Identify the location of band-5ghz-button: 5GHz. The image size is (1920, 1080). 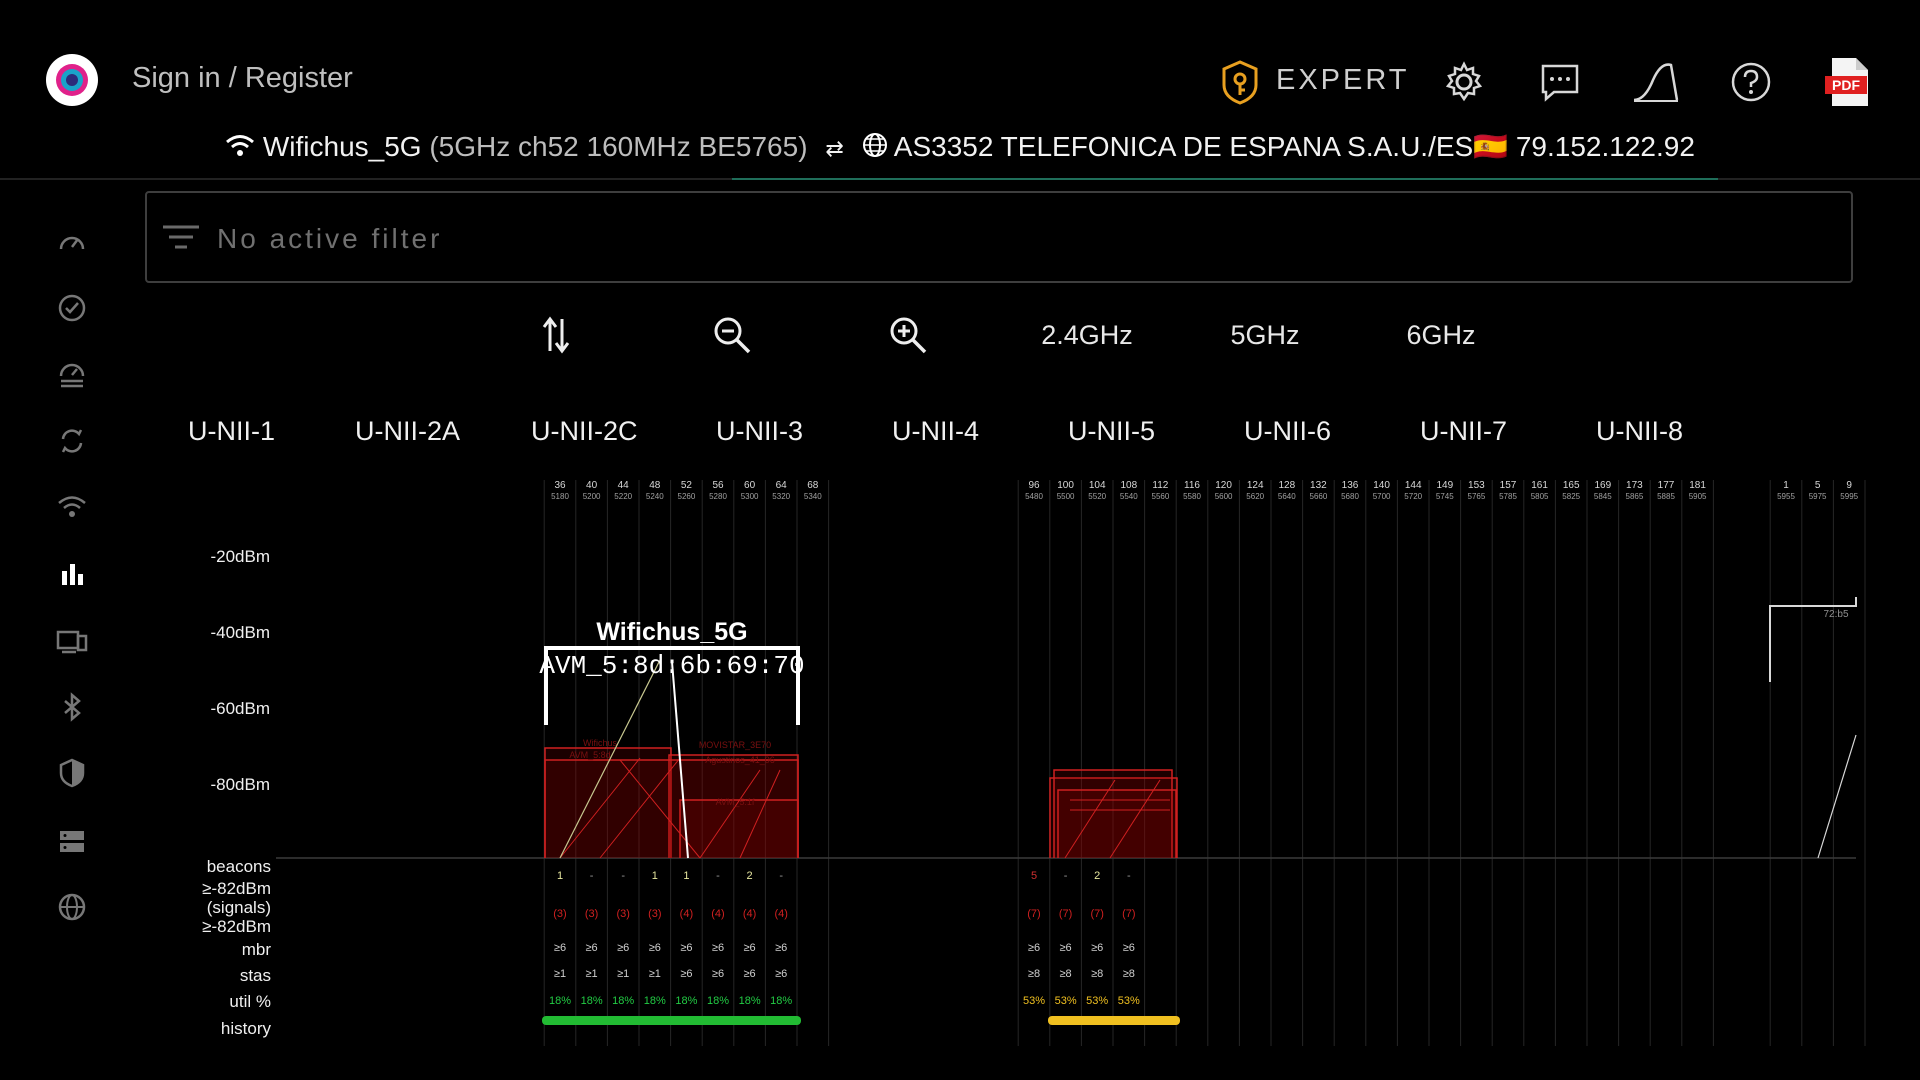
(1265, 334).